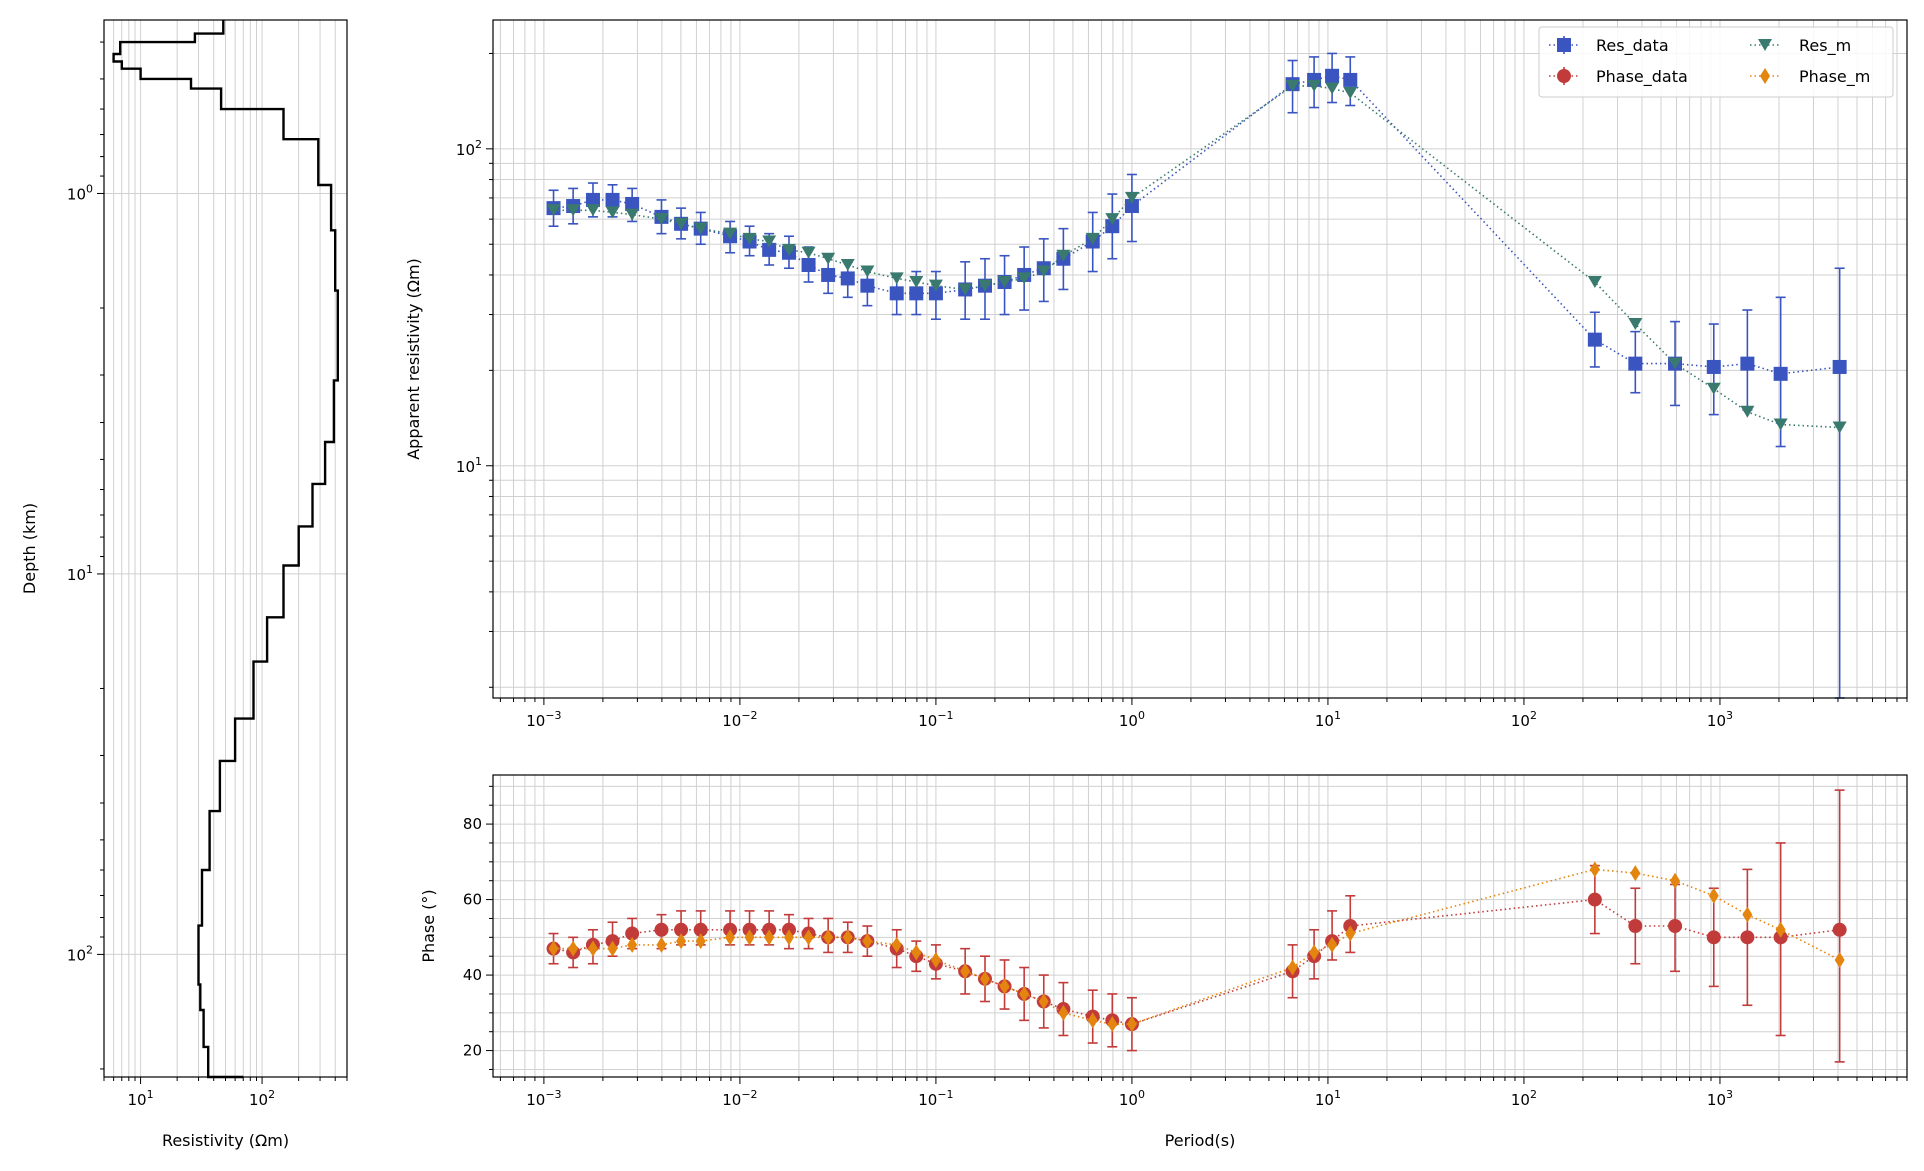 The height and width of the screenshot is (1171, 1924). I want to click on phase-y-tick-label-3: 80, so click(472, 824).